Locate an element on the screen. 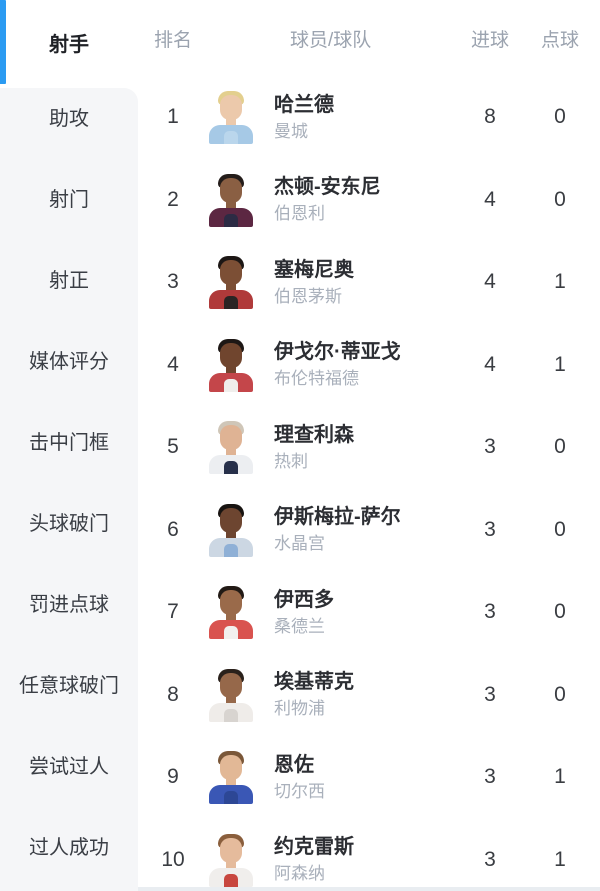  table-row: 3 塞梅尼奥 伯恩茅斯 4 1 is located at coordinates (369, 282).